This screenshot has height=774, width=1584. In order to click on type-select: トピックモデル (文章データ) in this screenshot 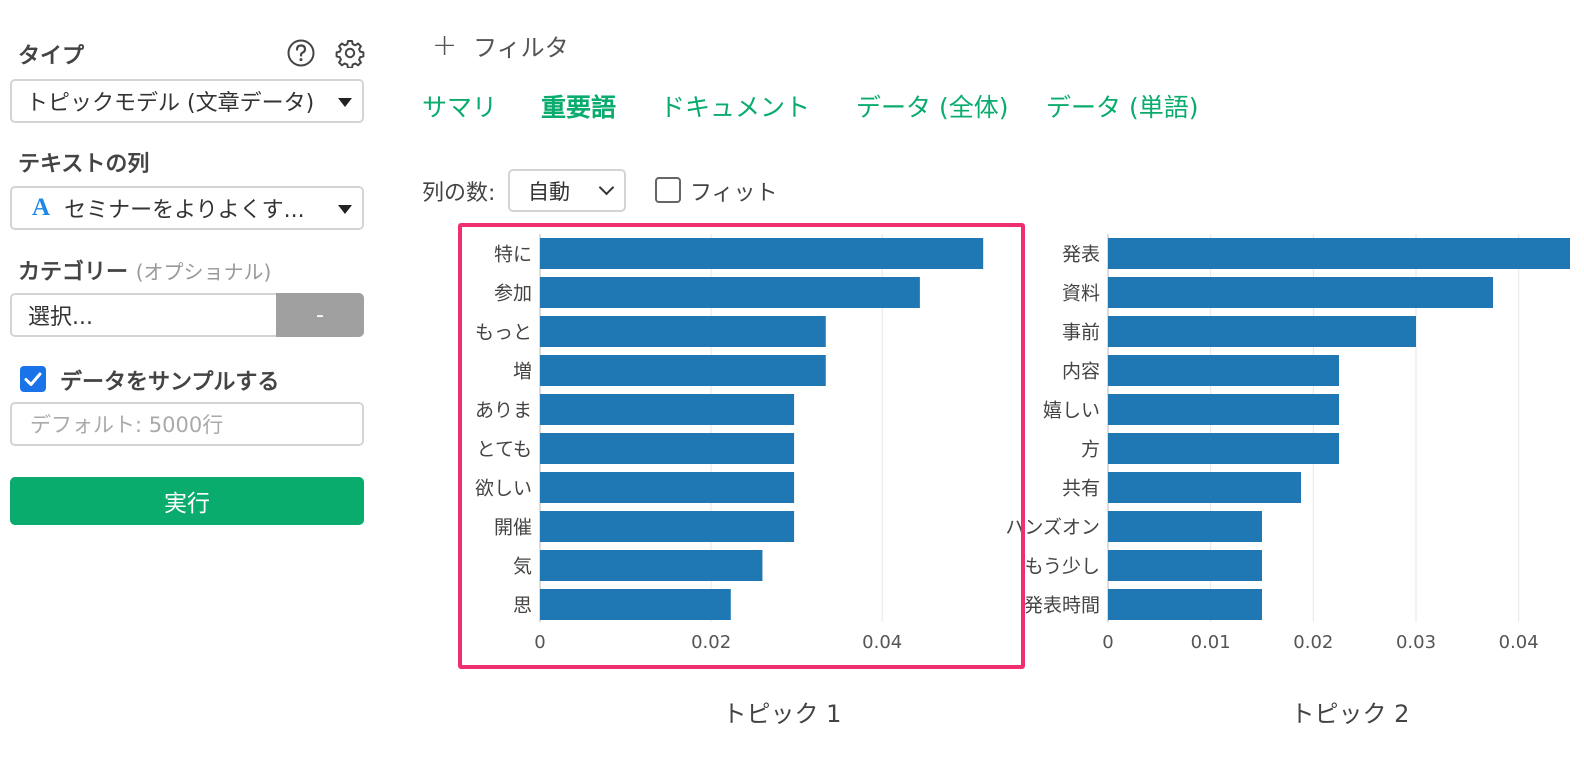, I will do `click(187, 101)`.